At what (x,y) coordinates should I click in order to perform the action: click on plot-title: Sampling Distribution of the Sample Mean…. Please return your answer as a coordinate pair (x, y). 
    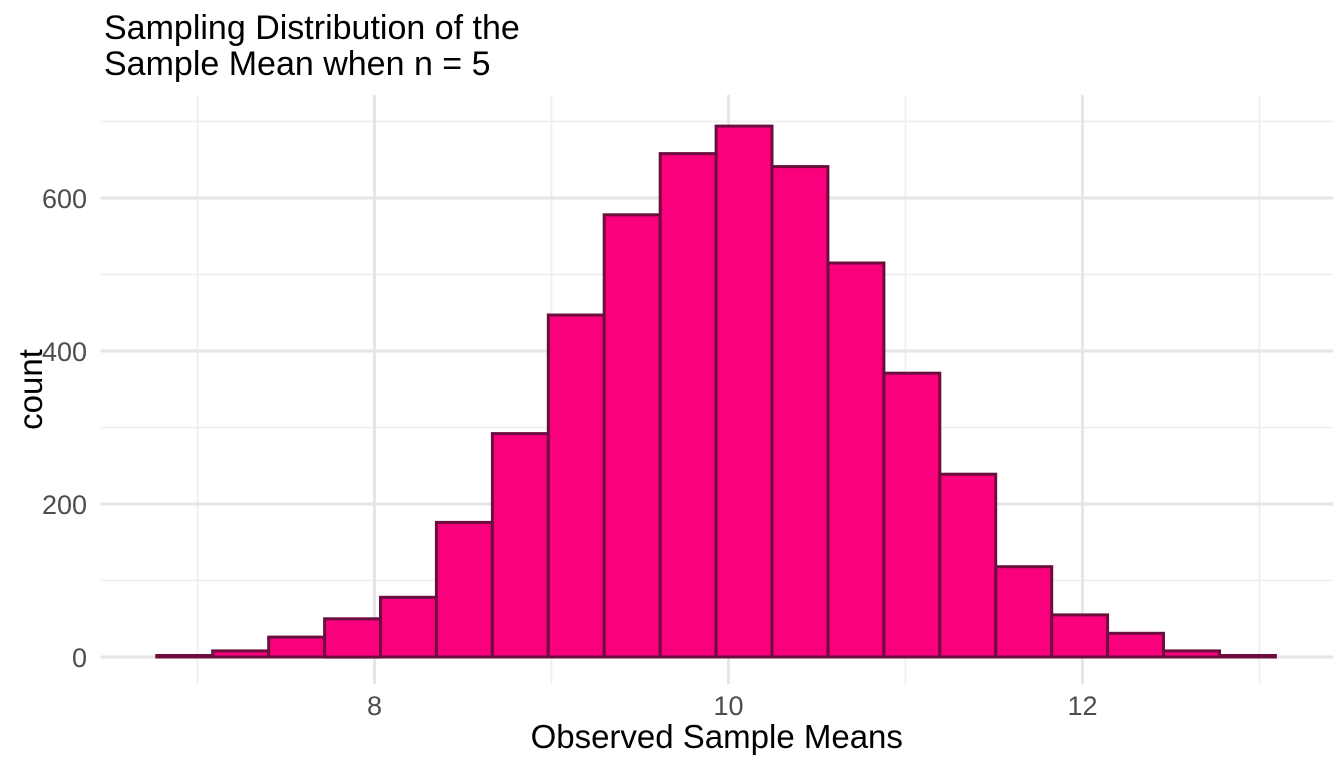
    Looking at the image, I should click on (312, 46).